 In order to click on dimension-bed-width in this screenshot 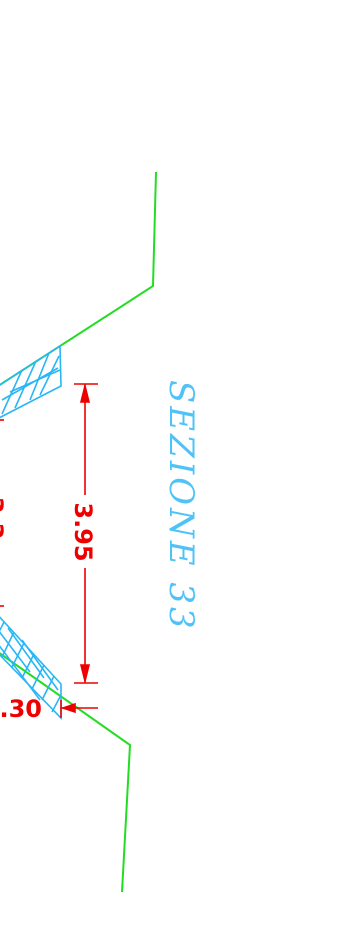, I will do `click(86, 533)`.